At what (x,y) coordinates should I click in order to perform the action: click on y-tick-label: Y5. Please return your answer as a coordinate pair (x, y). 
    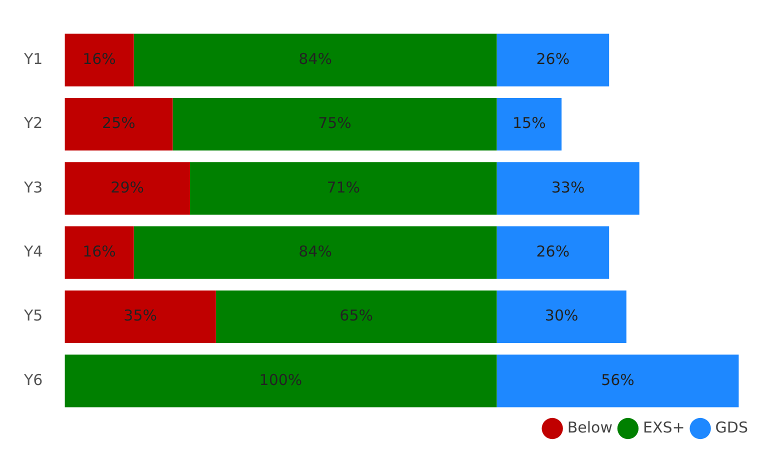
    Looking at the image, I should click on (32, 315).